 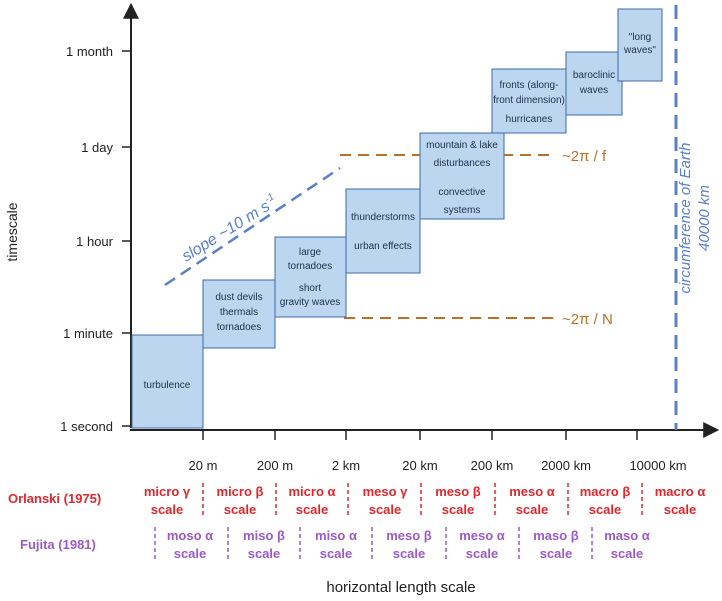 I want to click on y-axis-label: timescale, so click(x=12, y=231).